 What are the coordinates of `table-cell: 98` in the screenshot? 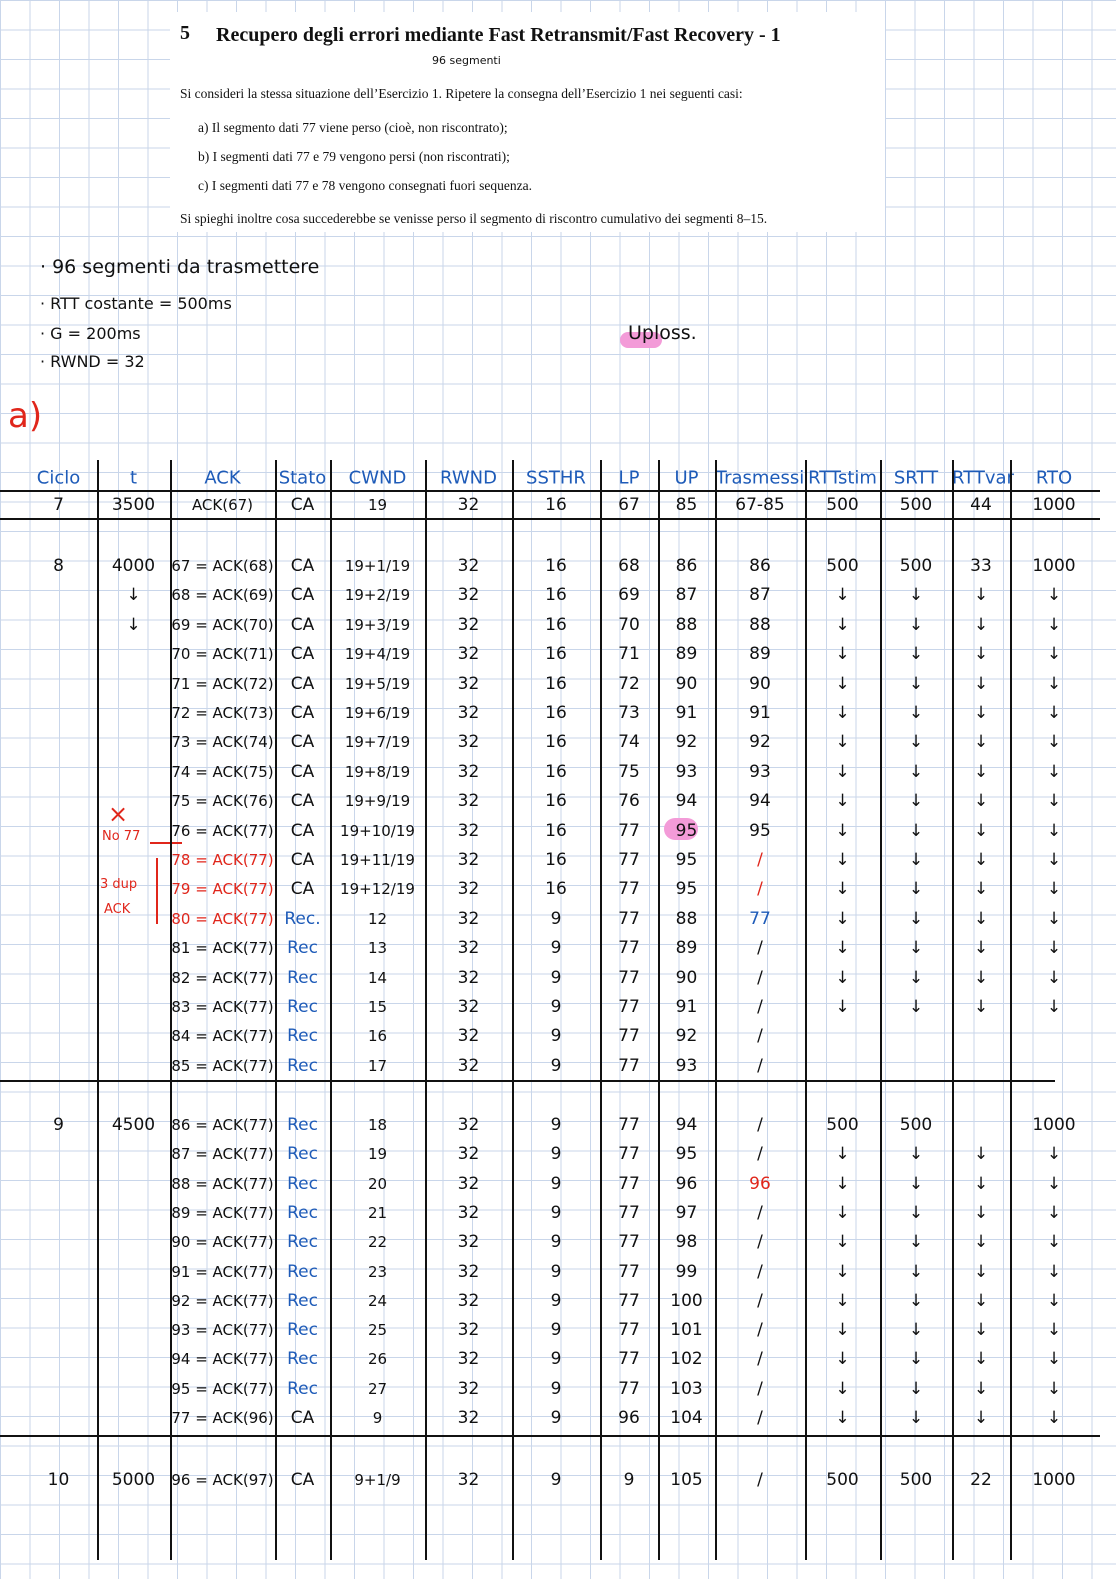 It's located at (686, 1242).